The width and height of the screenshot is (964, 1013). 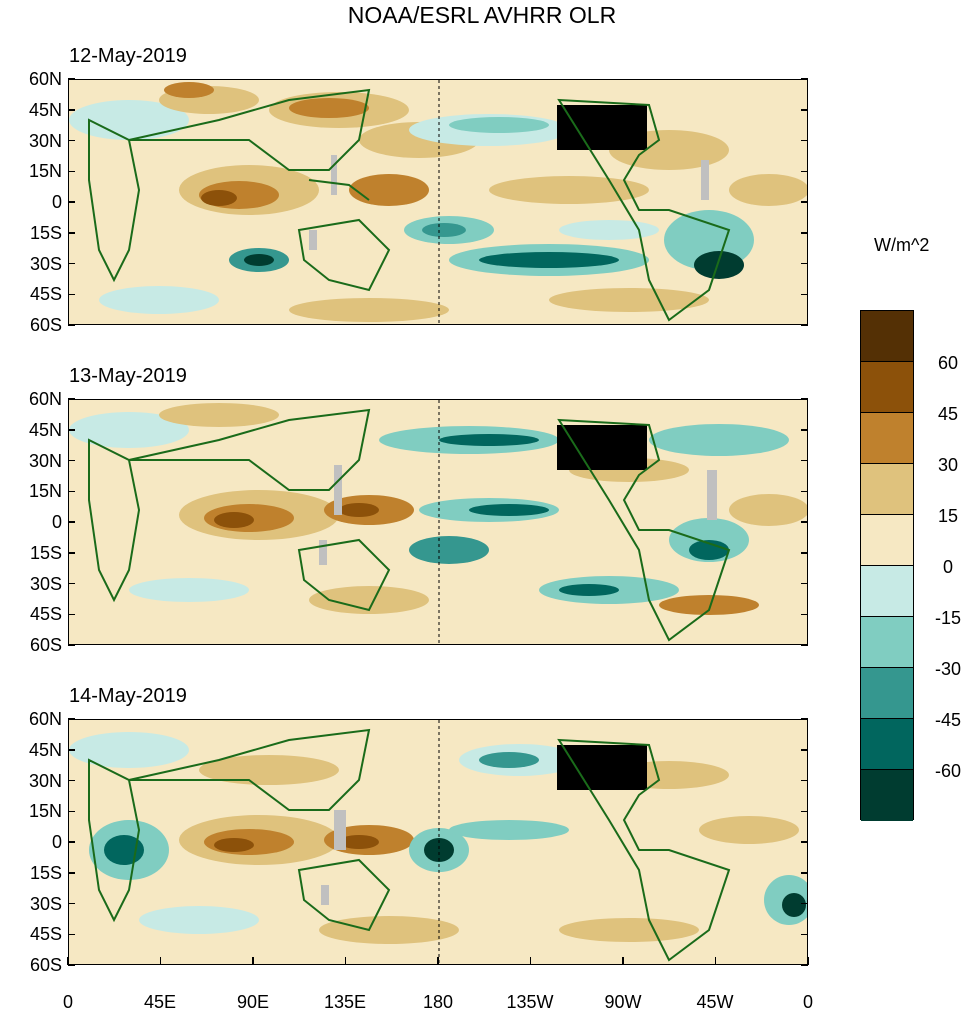 What do you see at coordinates (530, 1002) in the screenshot?
I see `x-tick-label: 135W` at bounding box center [530, 1002].